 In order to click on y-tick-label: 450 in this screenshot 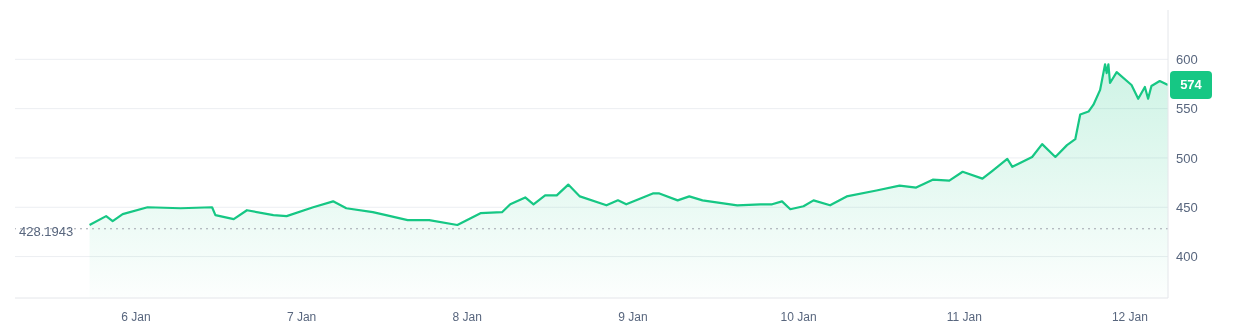, I will do `click(1187, 207)`.